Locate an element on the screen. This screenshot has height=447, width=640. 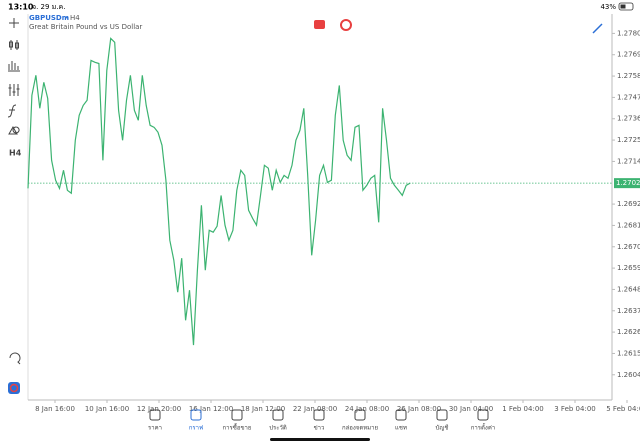
x-tick-label: 22 Jan 08:00 is located at coordinates (315, 409).